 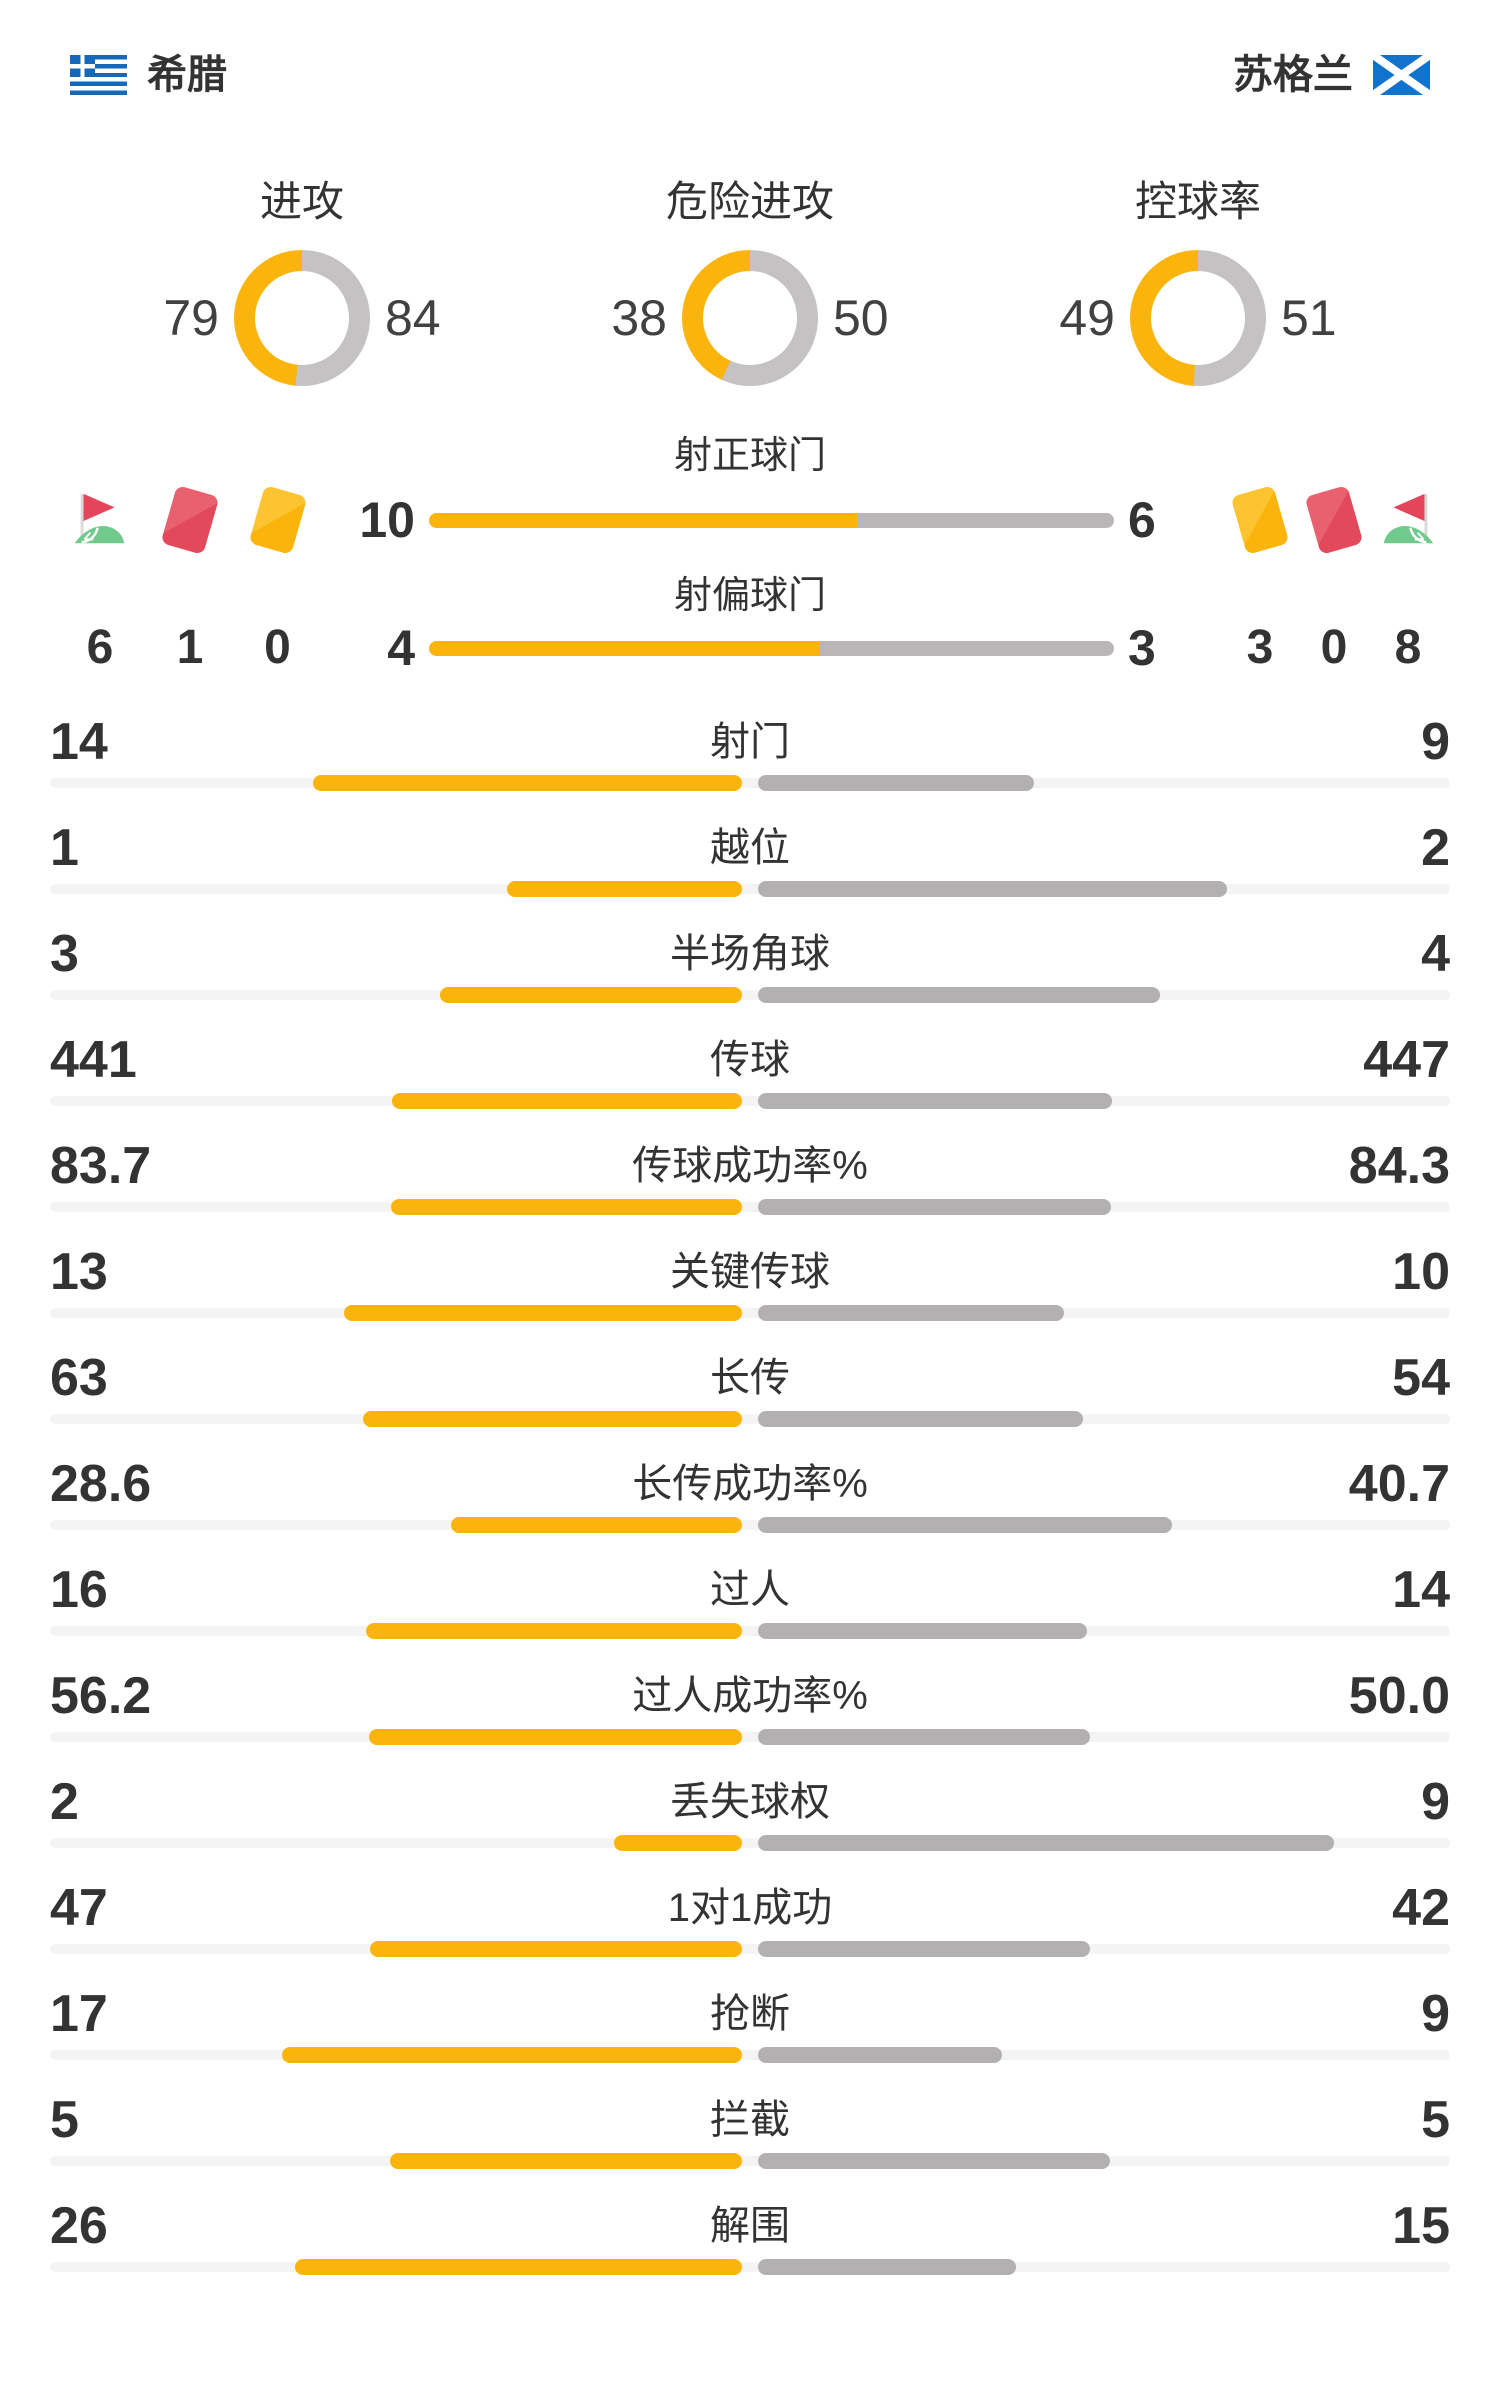 I want to click on stat-away-value: 4, so click(x=1435, y=954).